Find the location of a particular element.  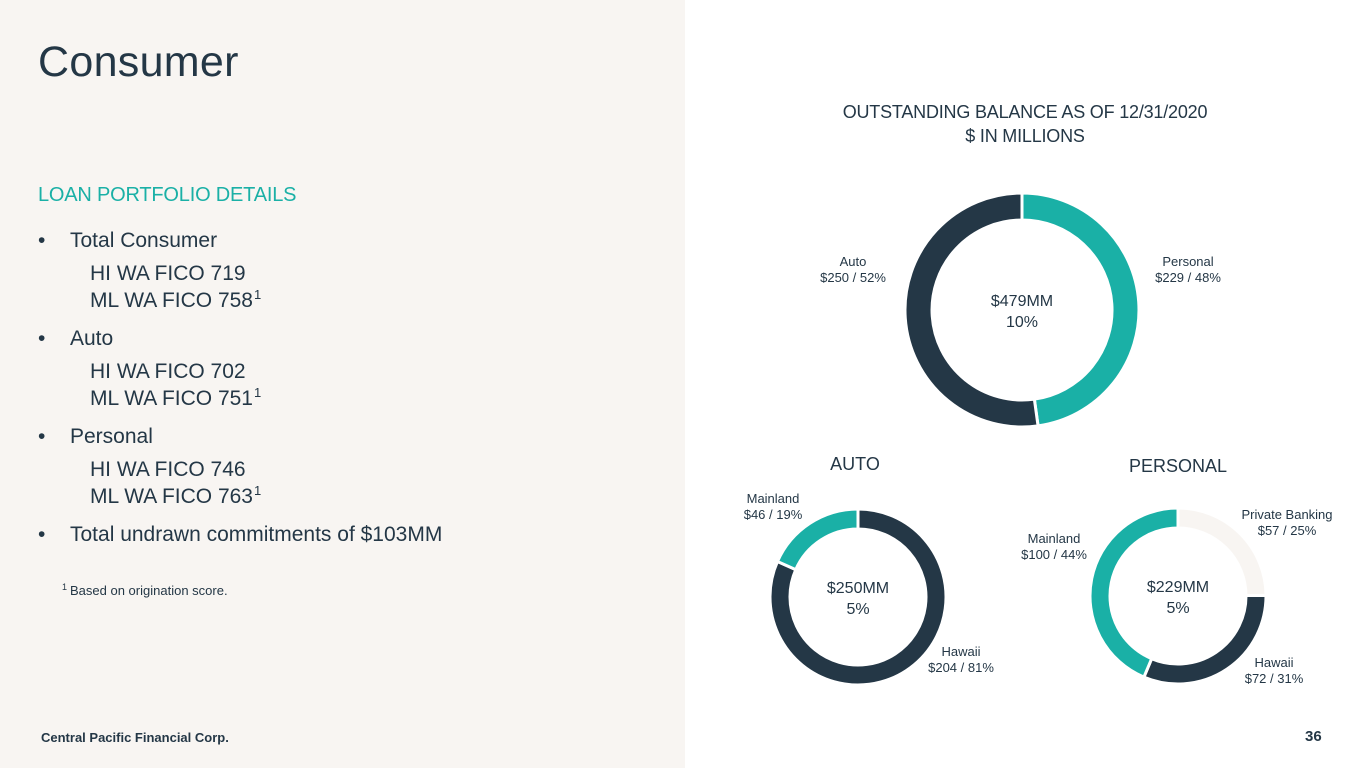

donut-center-label-personal: $229MM is located at coordinates (1178, 587).